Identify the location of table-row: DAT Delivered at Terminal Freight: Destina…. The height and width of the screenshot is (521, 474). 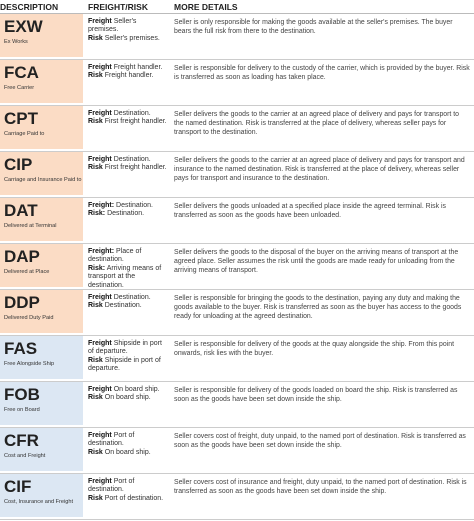
(237, 221).